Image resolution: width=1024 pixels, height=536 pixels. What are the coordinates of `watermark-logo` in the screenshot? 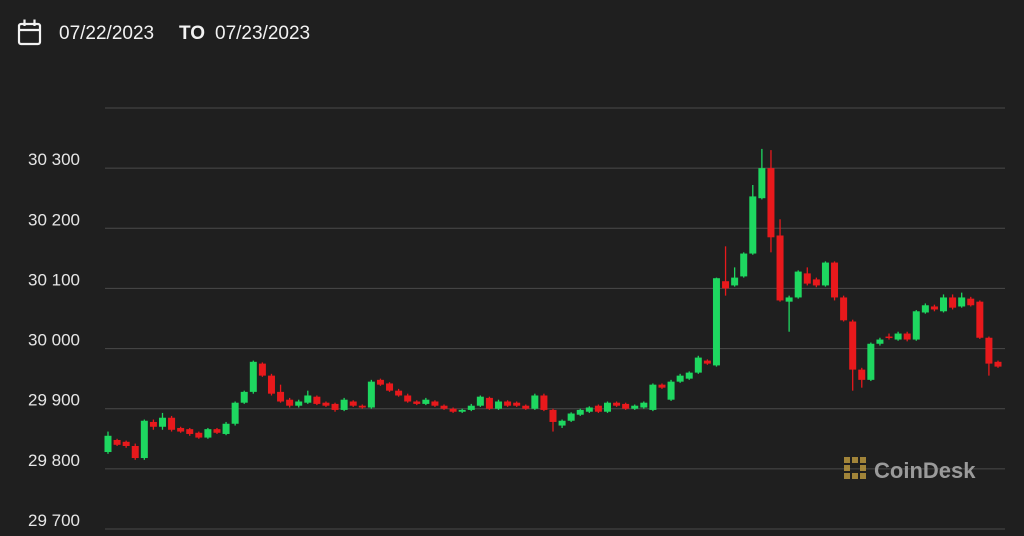 It's located at (855, 468).